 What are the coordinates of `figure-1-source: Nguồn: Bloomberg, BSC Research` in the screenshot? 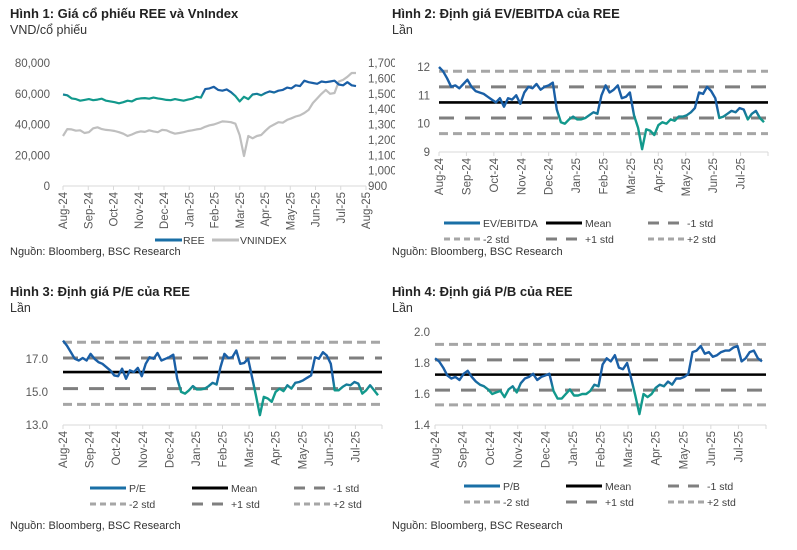 It's located at (95, 252).